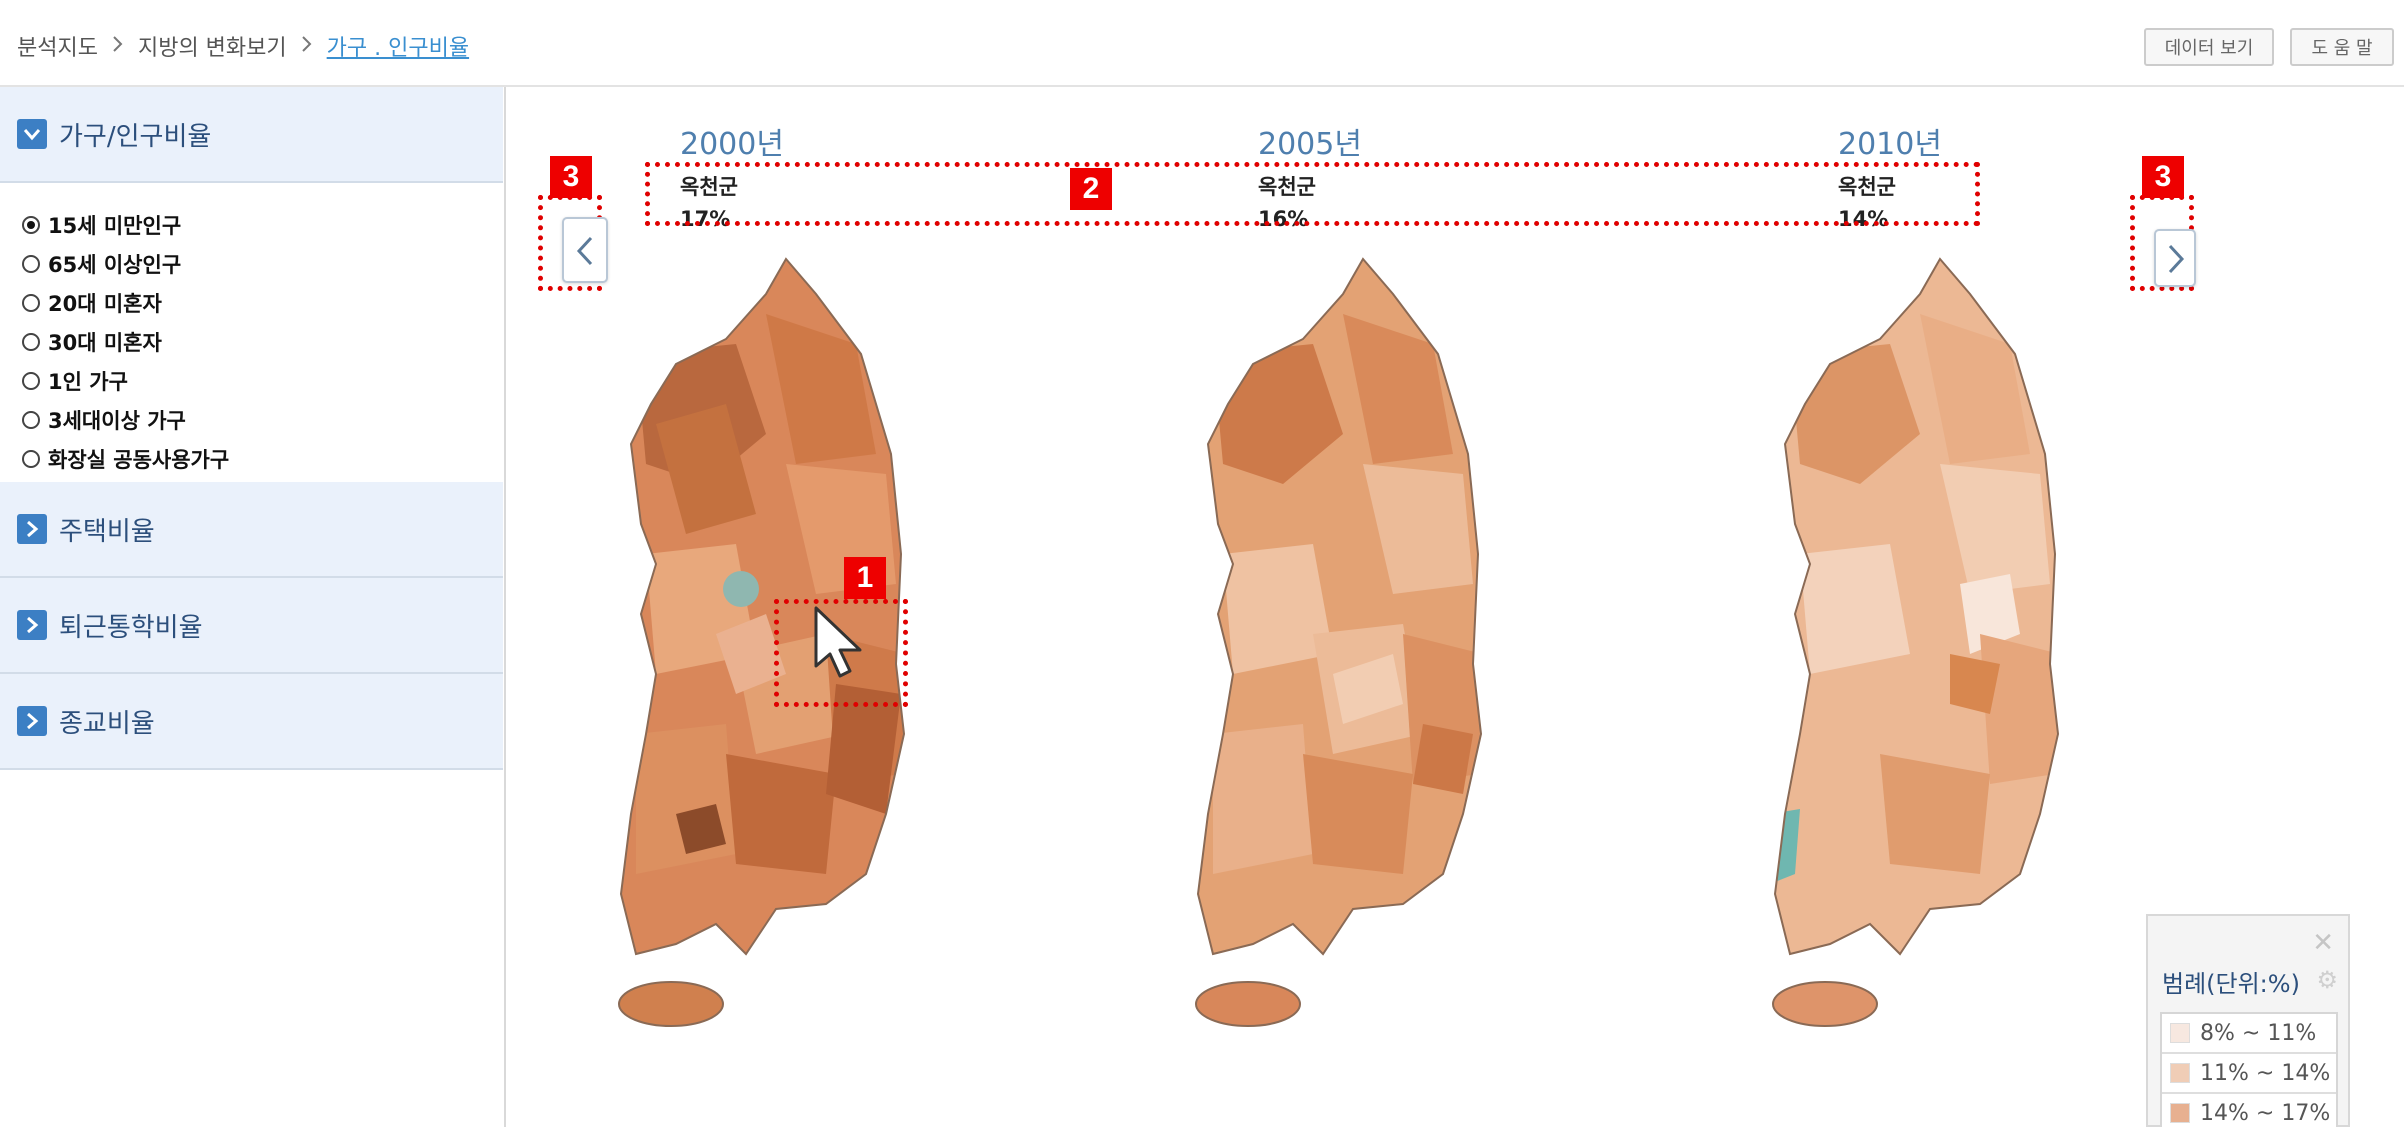 This screenshot has height=1127, width=2404. I want to click on radio-label: 20대 미혼자, so click(105, 303).